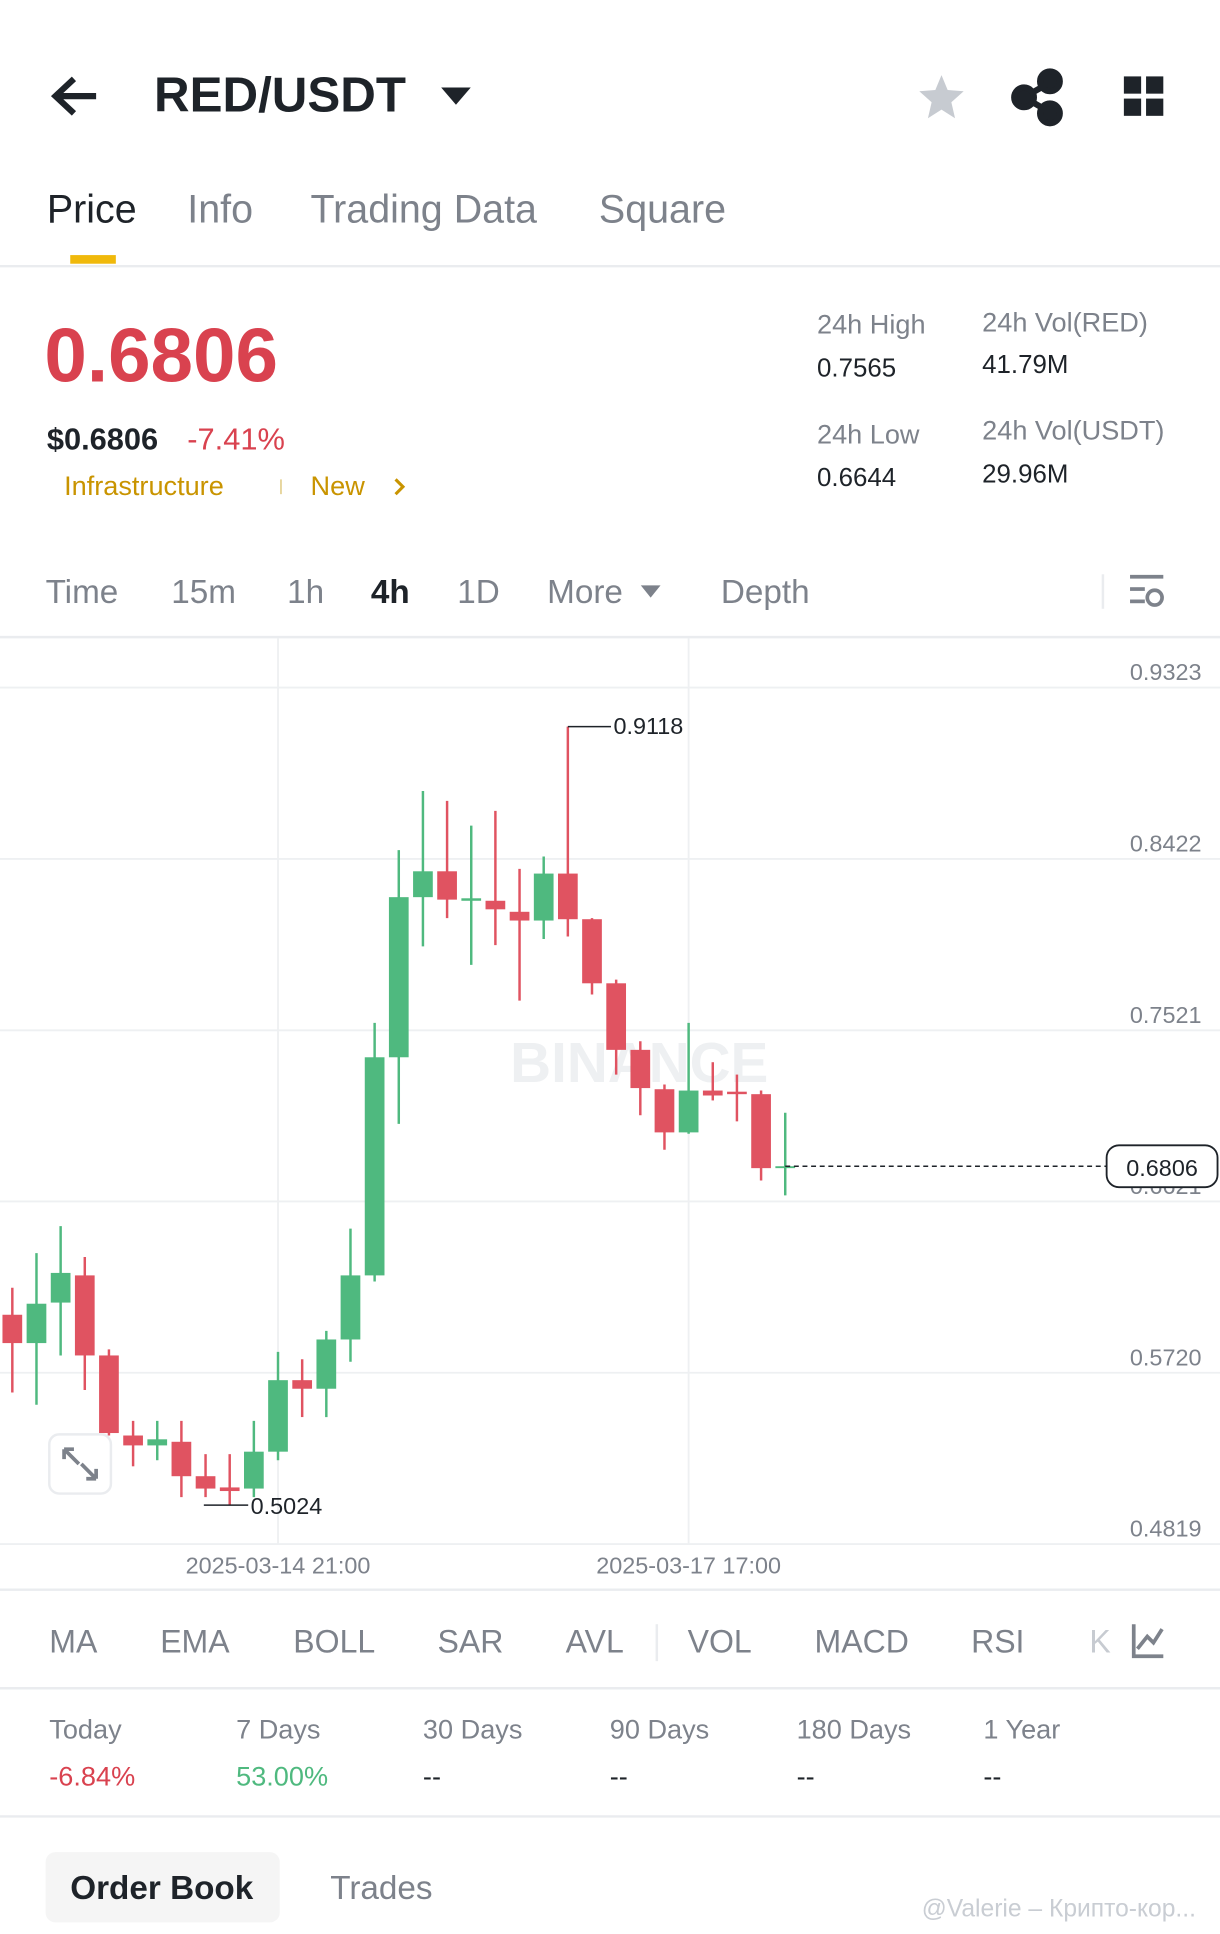  What do you see at coordinates (1166, 672) in the screenshot?
I see `y-tick-label: 0.9323` at bounding box center [1166, 672].